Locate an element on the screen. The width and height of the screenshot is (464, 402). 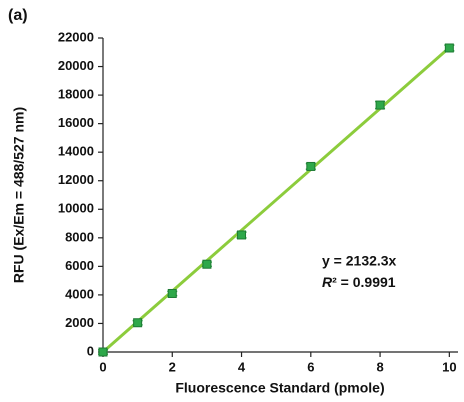
y-tick-label: 10000 is located at coordinates (76, 208).